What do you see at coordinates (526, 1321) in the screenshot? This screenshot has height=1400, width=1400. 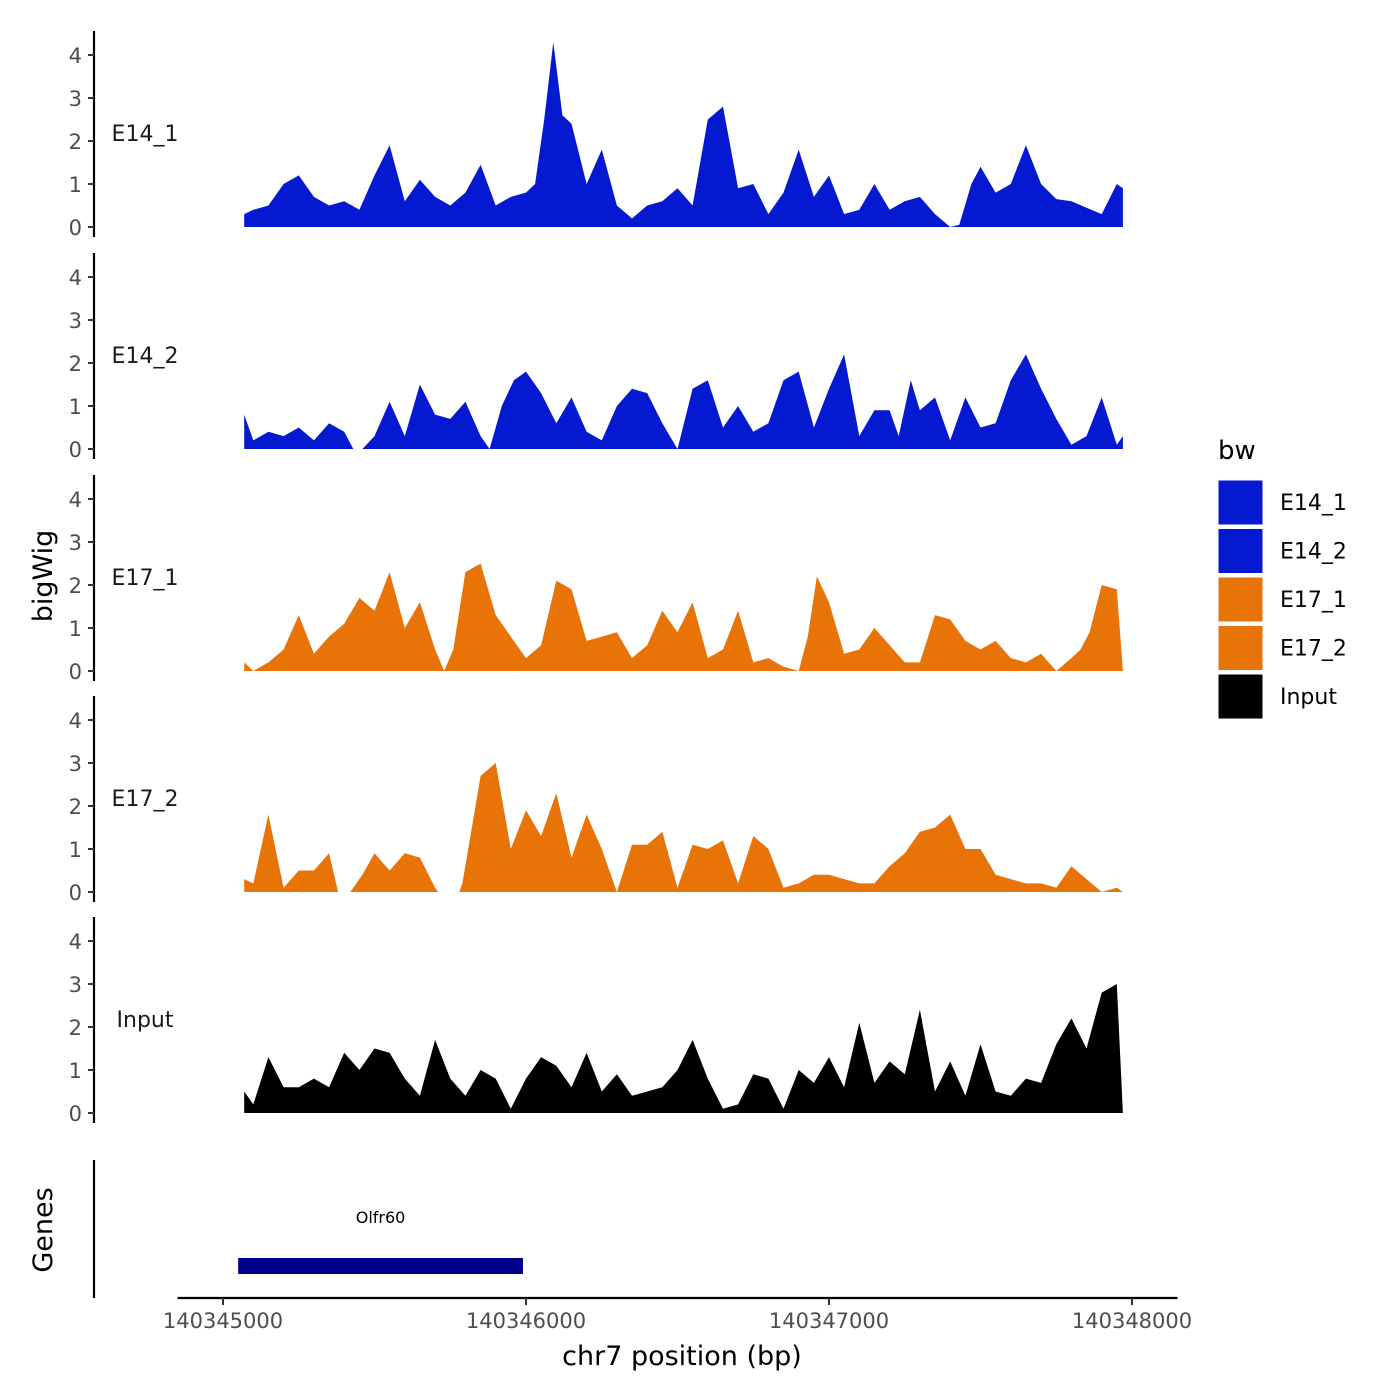 I see `x-tick-label: 140346000` at bounding box center [526, 1321].